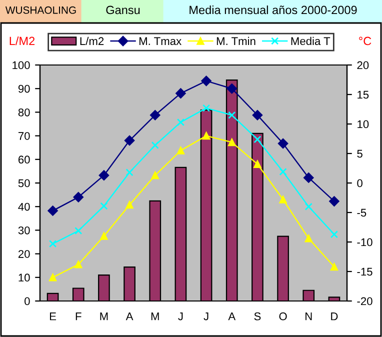  What do you see at coordinates (24, 230) in the screenshot?
I see `y-tick-label: 30` at bounding box center [24, 230].